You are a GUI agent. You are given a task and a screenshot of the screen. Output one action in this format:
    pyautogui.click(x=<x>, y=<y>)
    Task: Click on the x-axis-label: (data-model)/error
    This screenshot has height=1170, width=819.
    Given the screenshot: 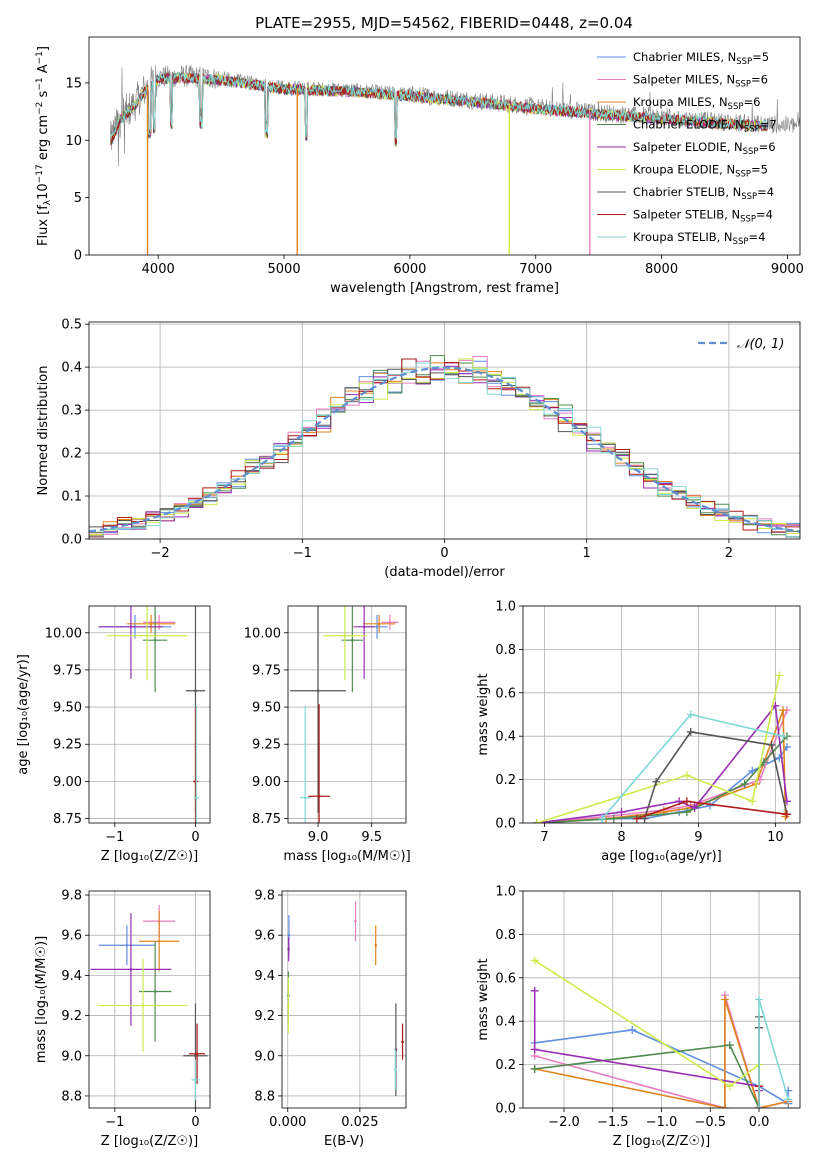 What is the action you would take?
    pyautogui.click(x=444, y=572)
    